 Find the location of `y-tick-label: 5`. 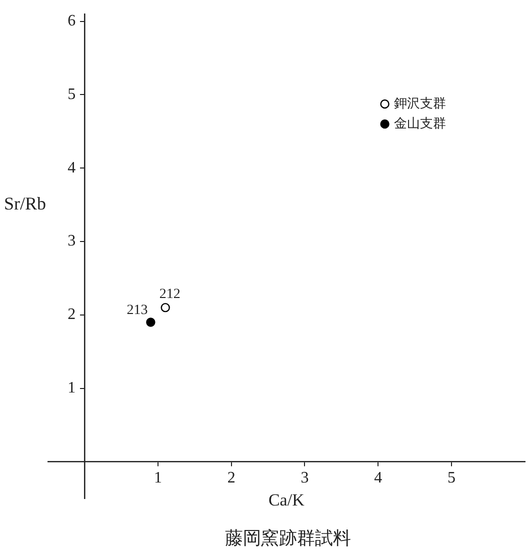

y-tick-label: 5 is located at coordinates (72, 94).